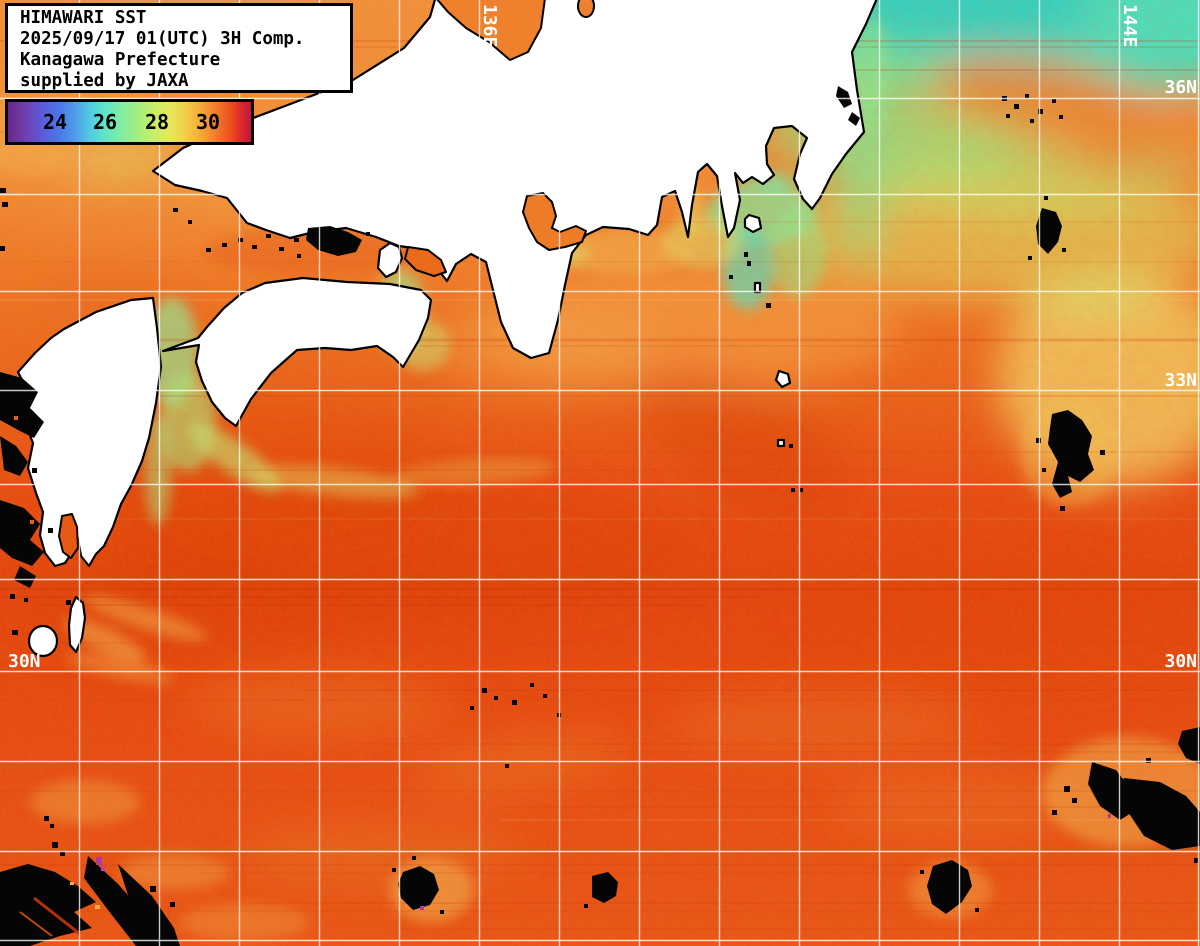 The height and width of the screenshot is (946, 1200). What do you see at coordinates (55, 122) in the screenshot?
I see `colorbar-tick-24: 24` at bounding box center [55, 122].